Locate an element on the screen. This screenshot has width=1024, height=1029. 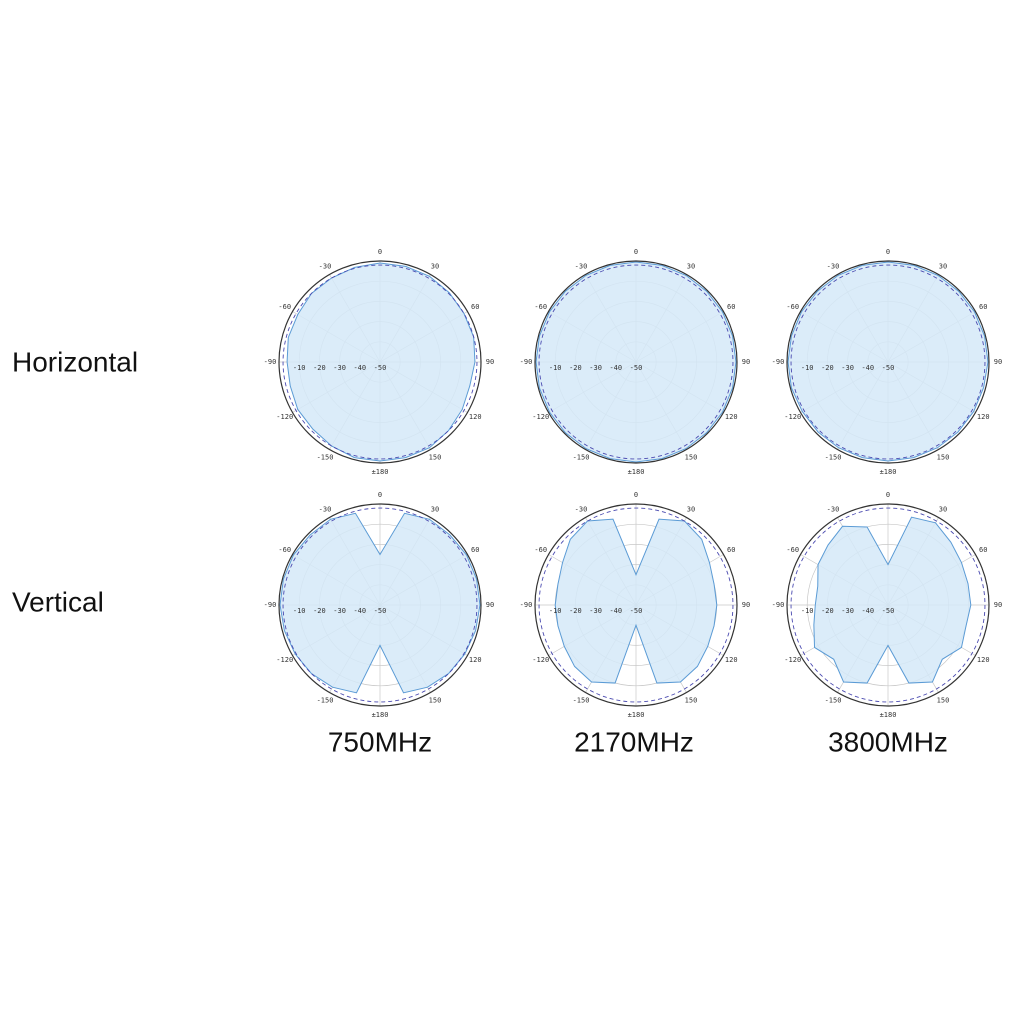
row-label: Horizontal is located at coordinates (75, 361).